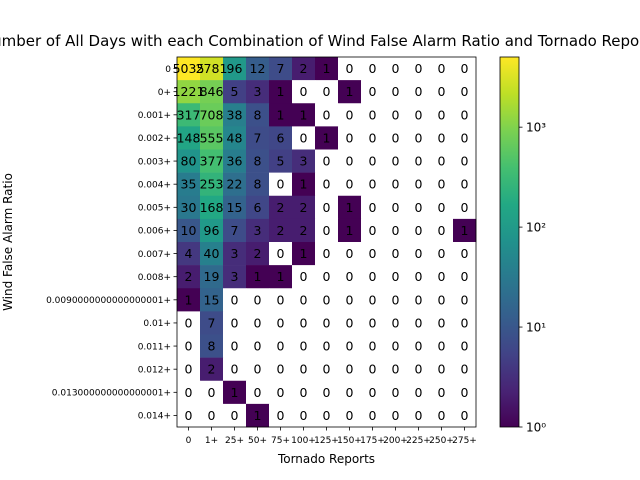  Describe the element at coordinates (441, 441) in the screenshot. I see `x-tick-label: 250+` at that location.